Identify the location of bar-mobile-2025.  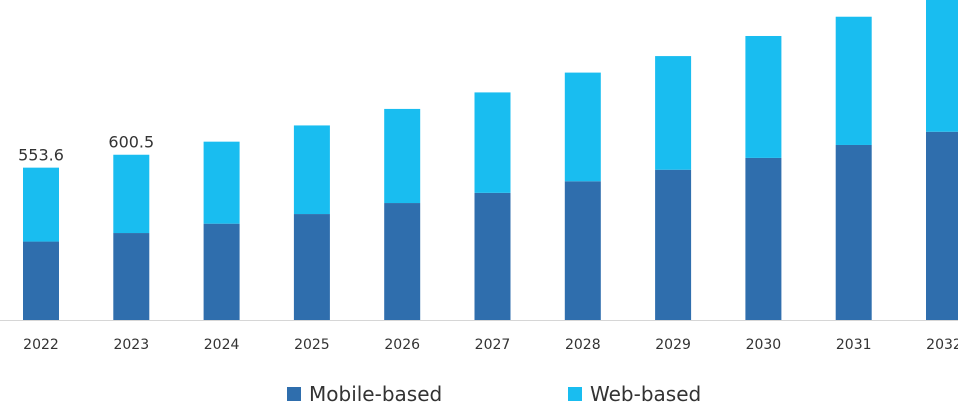
(311, 267).